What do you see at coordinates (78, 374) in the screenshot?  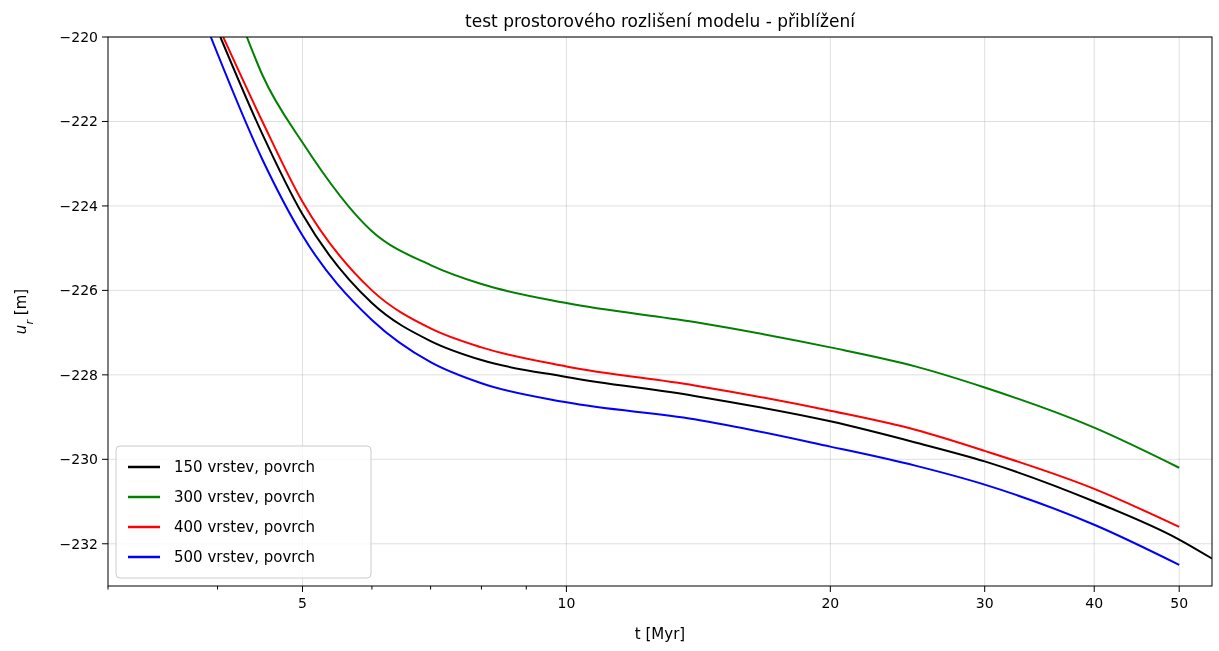 I see `y-tick-label: −228` at bounding box center [78, 374].